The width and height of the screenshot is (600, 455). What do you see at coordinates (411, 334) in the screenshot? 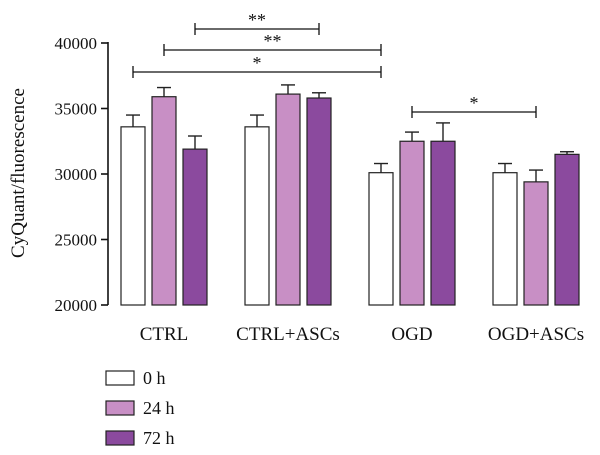
I see `category-label: OGD` at bounding box center [411, 334].